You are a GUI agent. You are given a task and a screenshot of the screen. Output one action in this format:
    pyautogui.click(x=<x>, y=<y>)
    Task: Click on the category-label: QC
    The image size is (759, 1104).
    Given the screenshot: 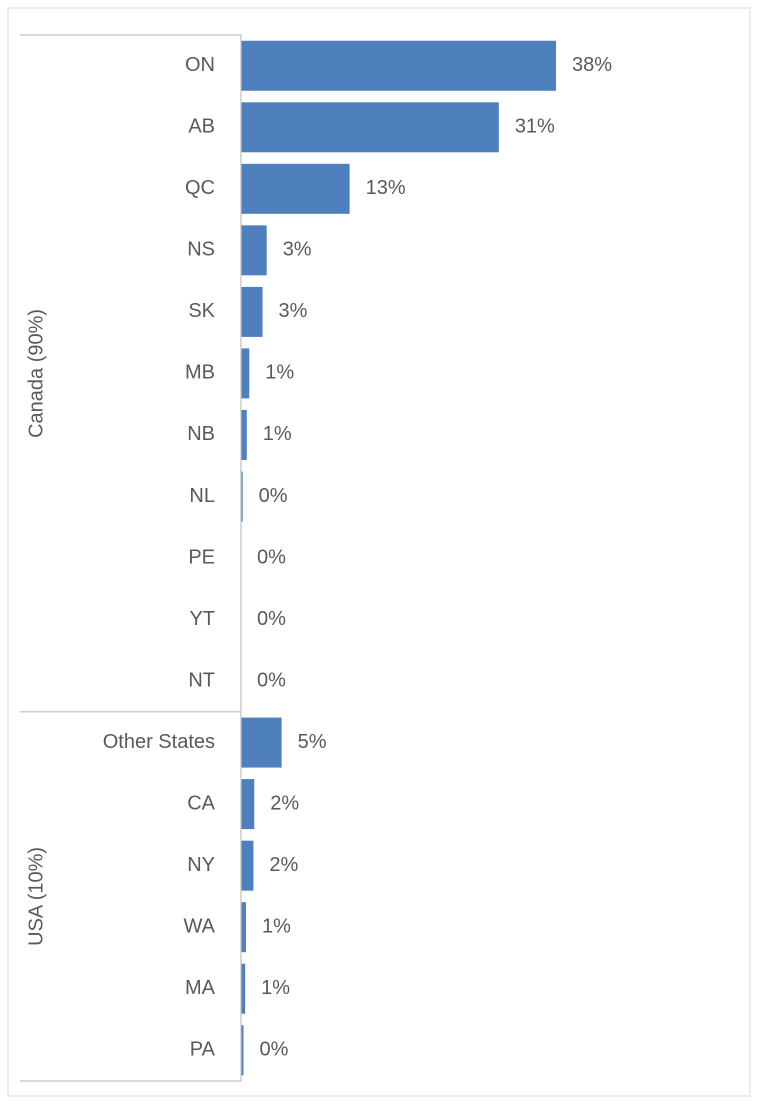 What is the action you would take?
    pyautogui.click(x=200, y=188)
    